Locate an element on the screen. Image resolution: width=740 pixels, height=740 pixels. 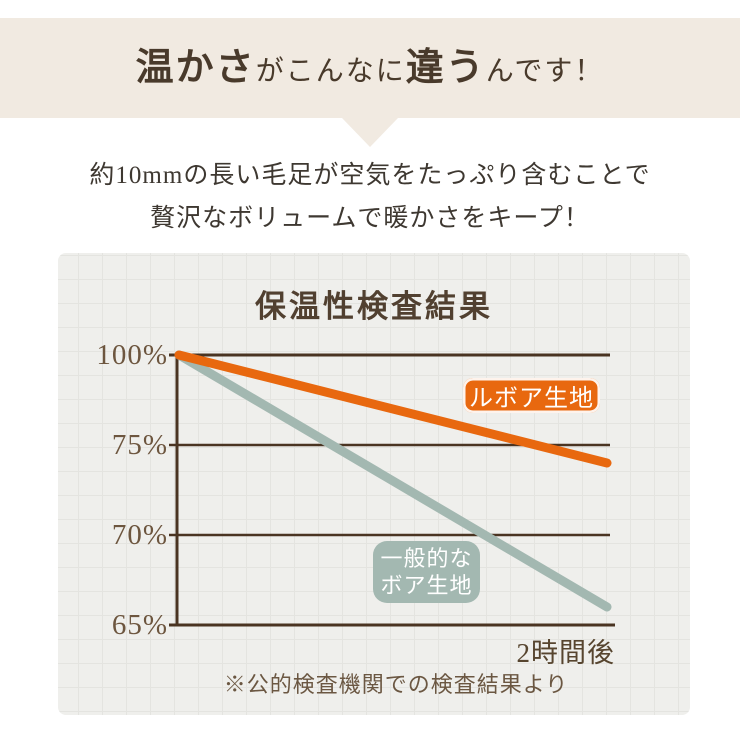
series-badge-general-boa-fabric: 一般的な ボア生地 is located at coordinates (426, 572).